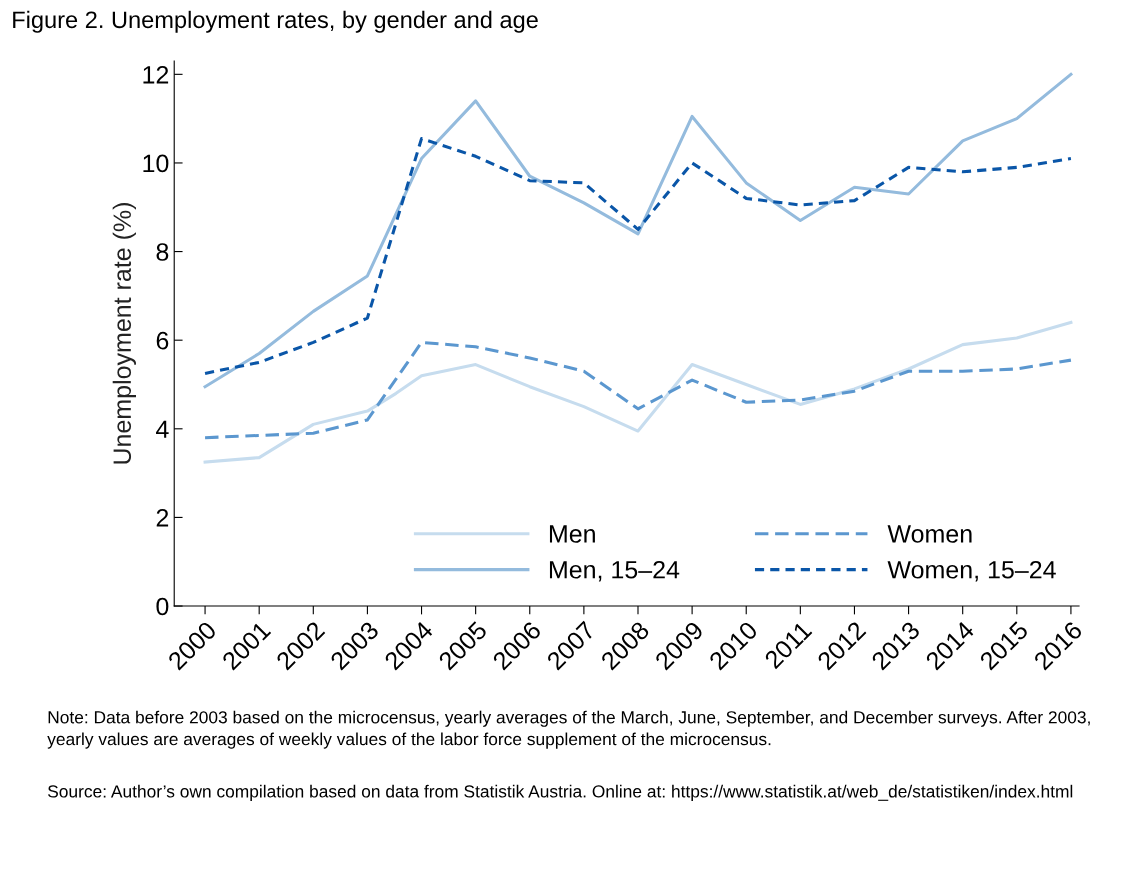 Image resolution: width=1124 pixels, height=872 pixels. Describe the element at coordinates (572, 534) in the screenshot. I see `legend-label: Men` at that location.